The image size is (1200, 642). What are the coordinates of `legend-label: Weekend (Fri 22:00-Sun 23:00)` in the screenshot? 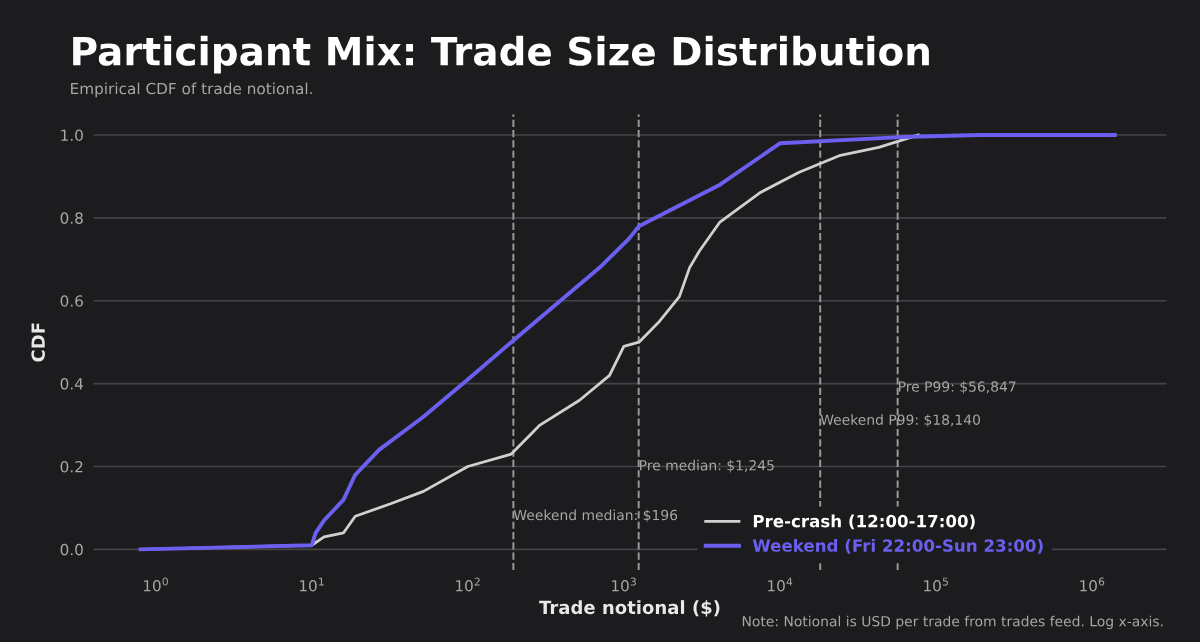 It's located at (897, 546).